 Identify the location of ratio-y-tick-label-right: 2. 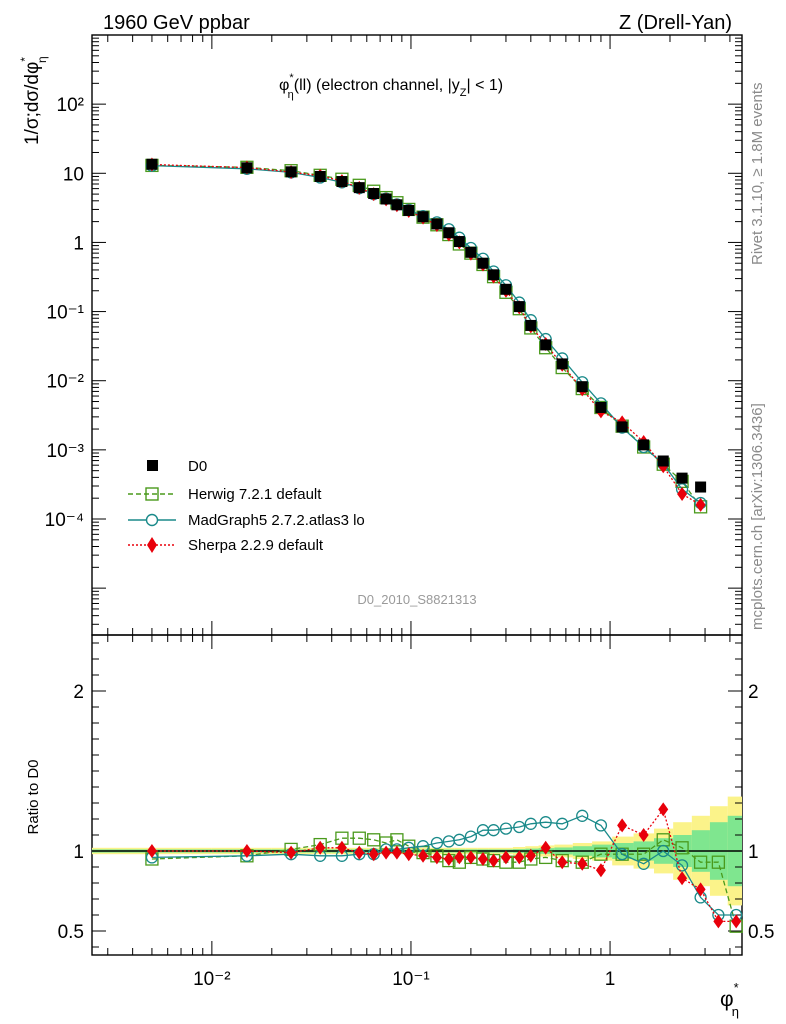
(753, 692).